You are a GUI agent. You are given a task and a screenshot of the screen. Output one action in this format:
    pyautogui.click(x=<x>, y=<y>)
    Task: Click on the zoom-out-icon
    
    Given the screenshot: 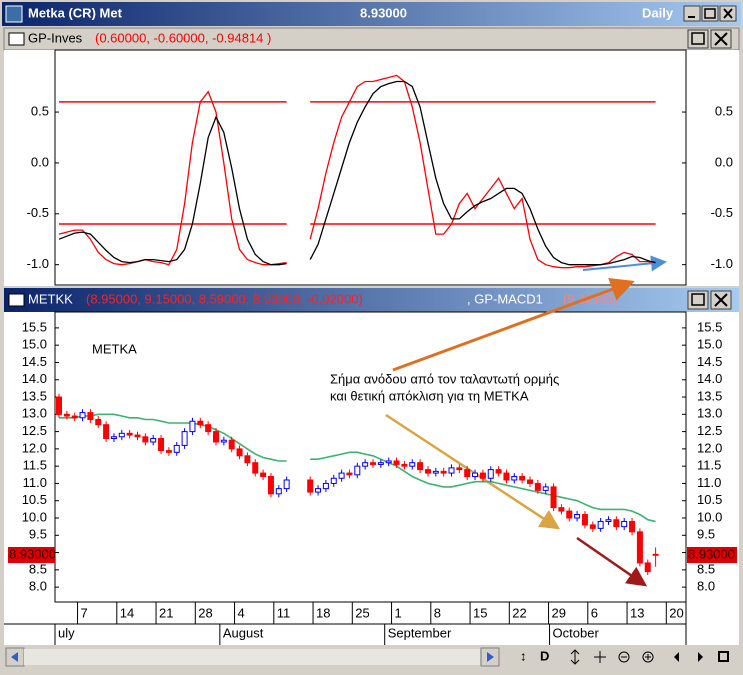 What is the action you would take?
    pyautogui.click(x=624, y=657)
    